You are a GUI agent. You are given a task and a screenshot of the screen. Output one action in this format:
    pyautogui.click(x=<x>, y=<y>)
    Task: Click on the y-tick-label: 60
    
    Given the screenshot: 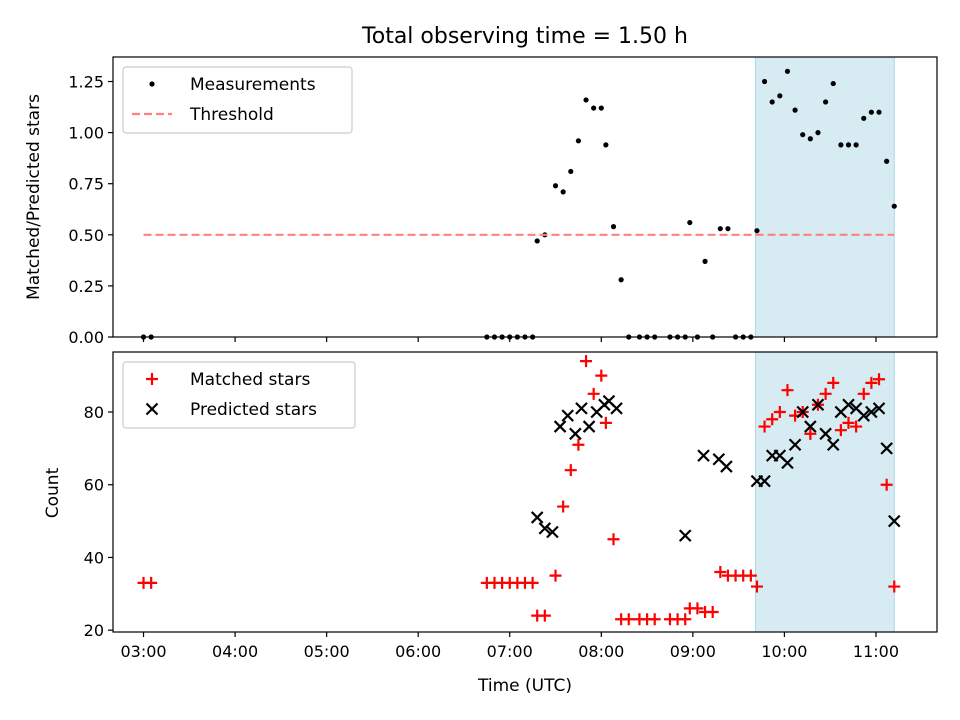 What is the action you would take?
    pyautogui.click(x=94, y=485)
    